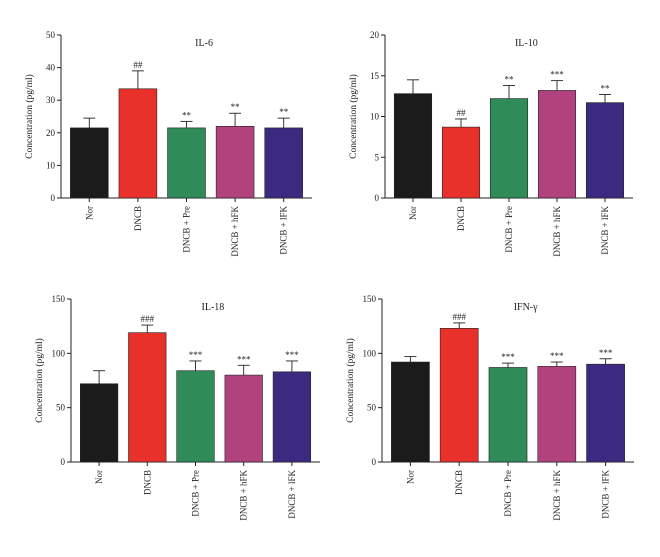 Image resolution: width=660 pixels, height=557 pixels. What do you see at coordinates (375, 76) in the screenshot?
I see `y-tick-label: 15` at bounding box center [375, 76].